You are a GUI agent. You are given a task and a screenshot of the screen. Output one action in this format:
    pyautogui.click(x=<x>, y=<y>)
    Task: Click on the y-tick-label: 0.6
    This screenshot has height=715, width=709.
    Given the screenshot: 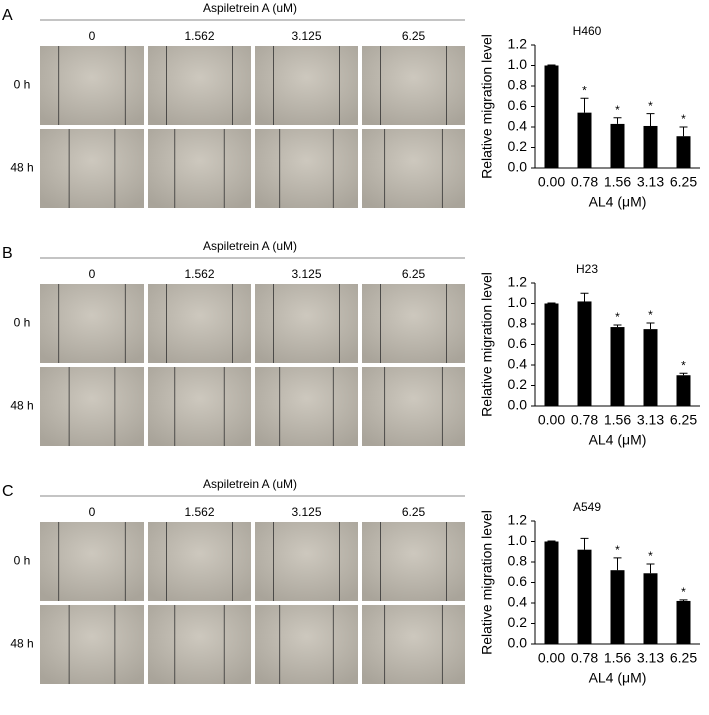 What is the action you would take?
    pyautogui.click(x=518, y=105)
    